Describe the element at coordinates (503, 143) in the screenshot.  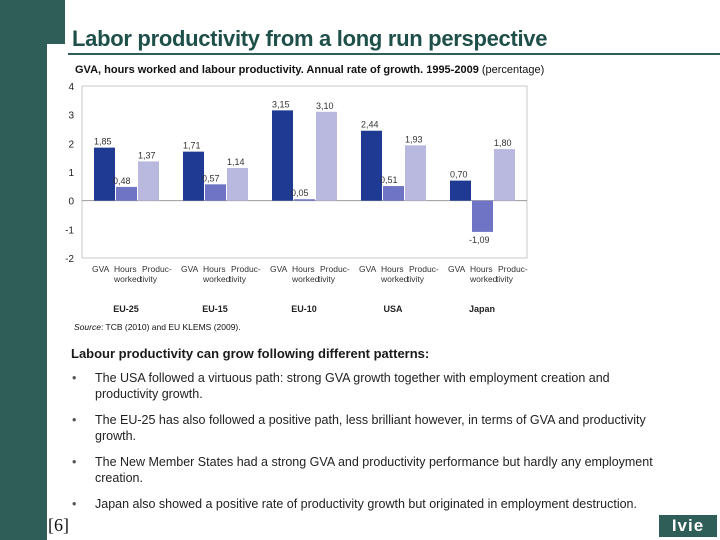
I see `bar-value-label: 1,80` at that location.